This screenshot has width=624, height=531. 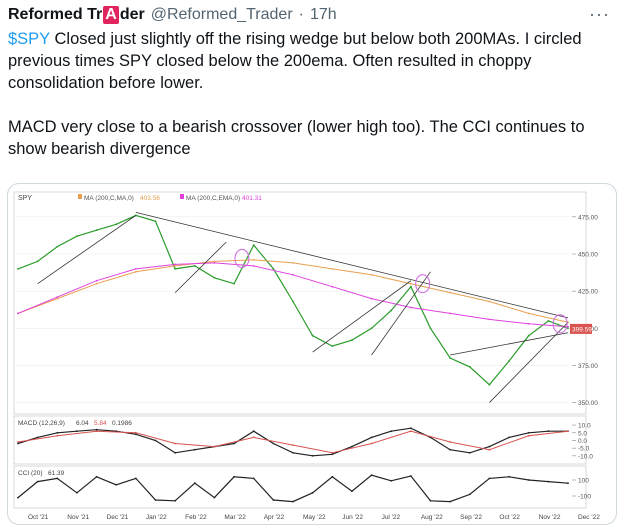 What do you see at coordinates (29, 39) in the screenshot?
I see `cashtag-link: $SPY` at bounding box center [29, 39].